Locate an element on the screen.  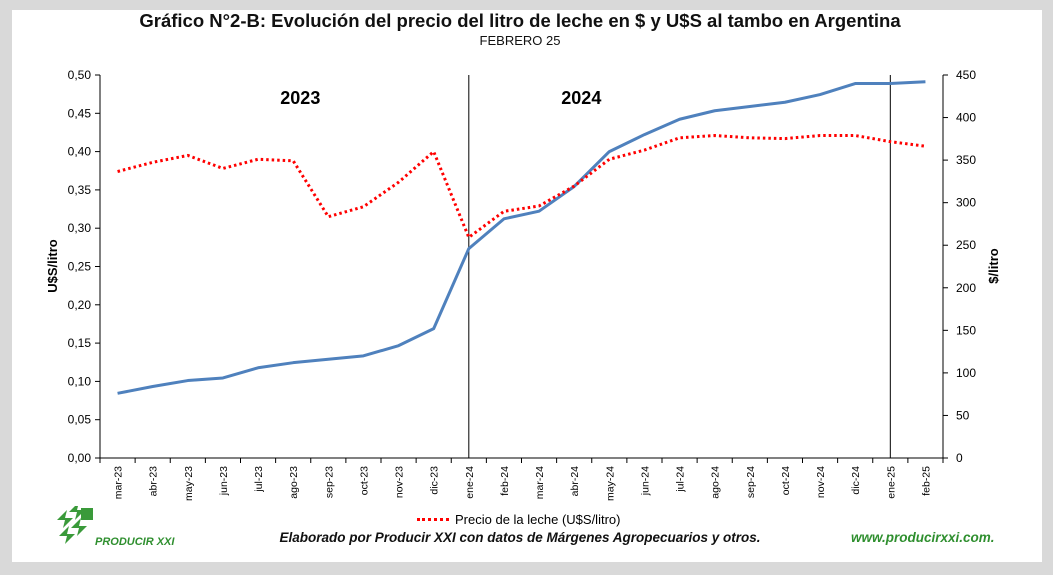
x-tick-label: dic-24 is located at coordinates (856, 480).